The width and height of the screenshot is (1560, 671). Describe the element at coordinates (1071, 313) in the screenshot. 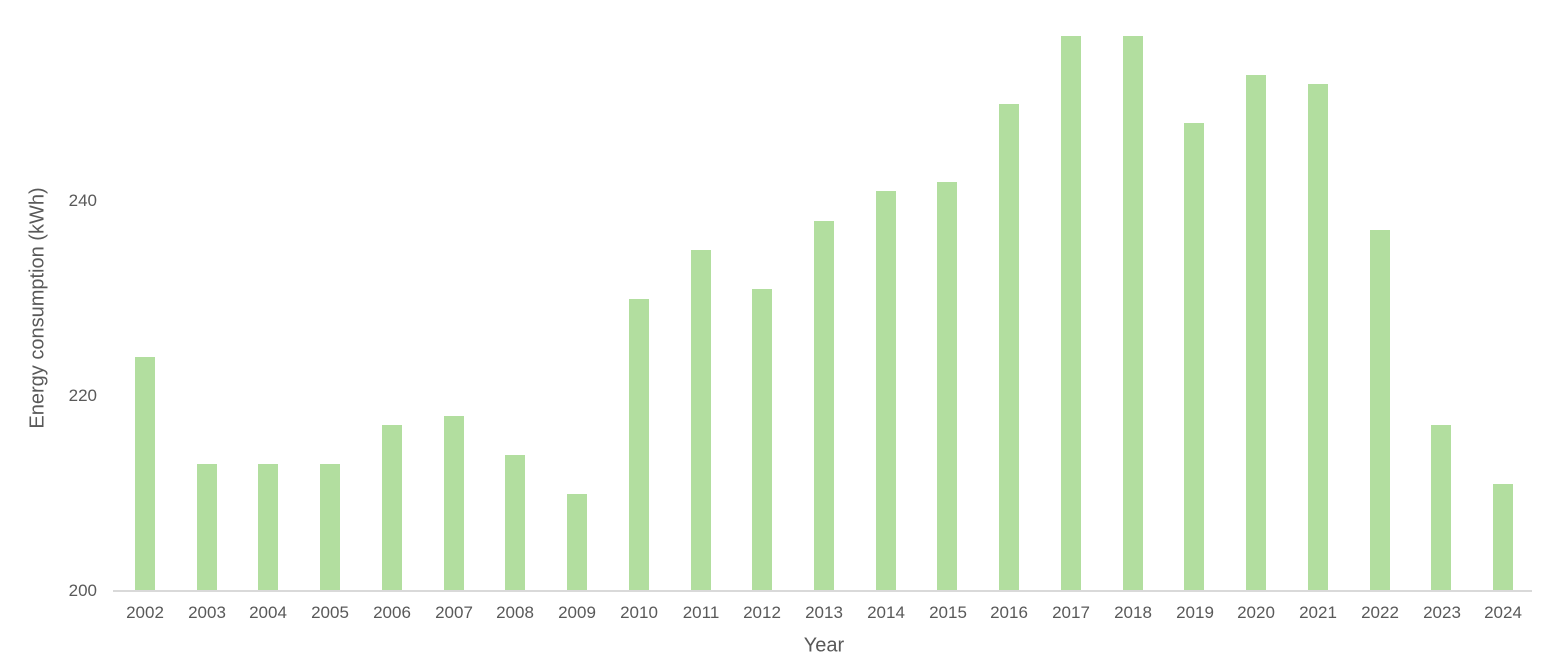

I see `bar-2017` at that location.